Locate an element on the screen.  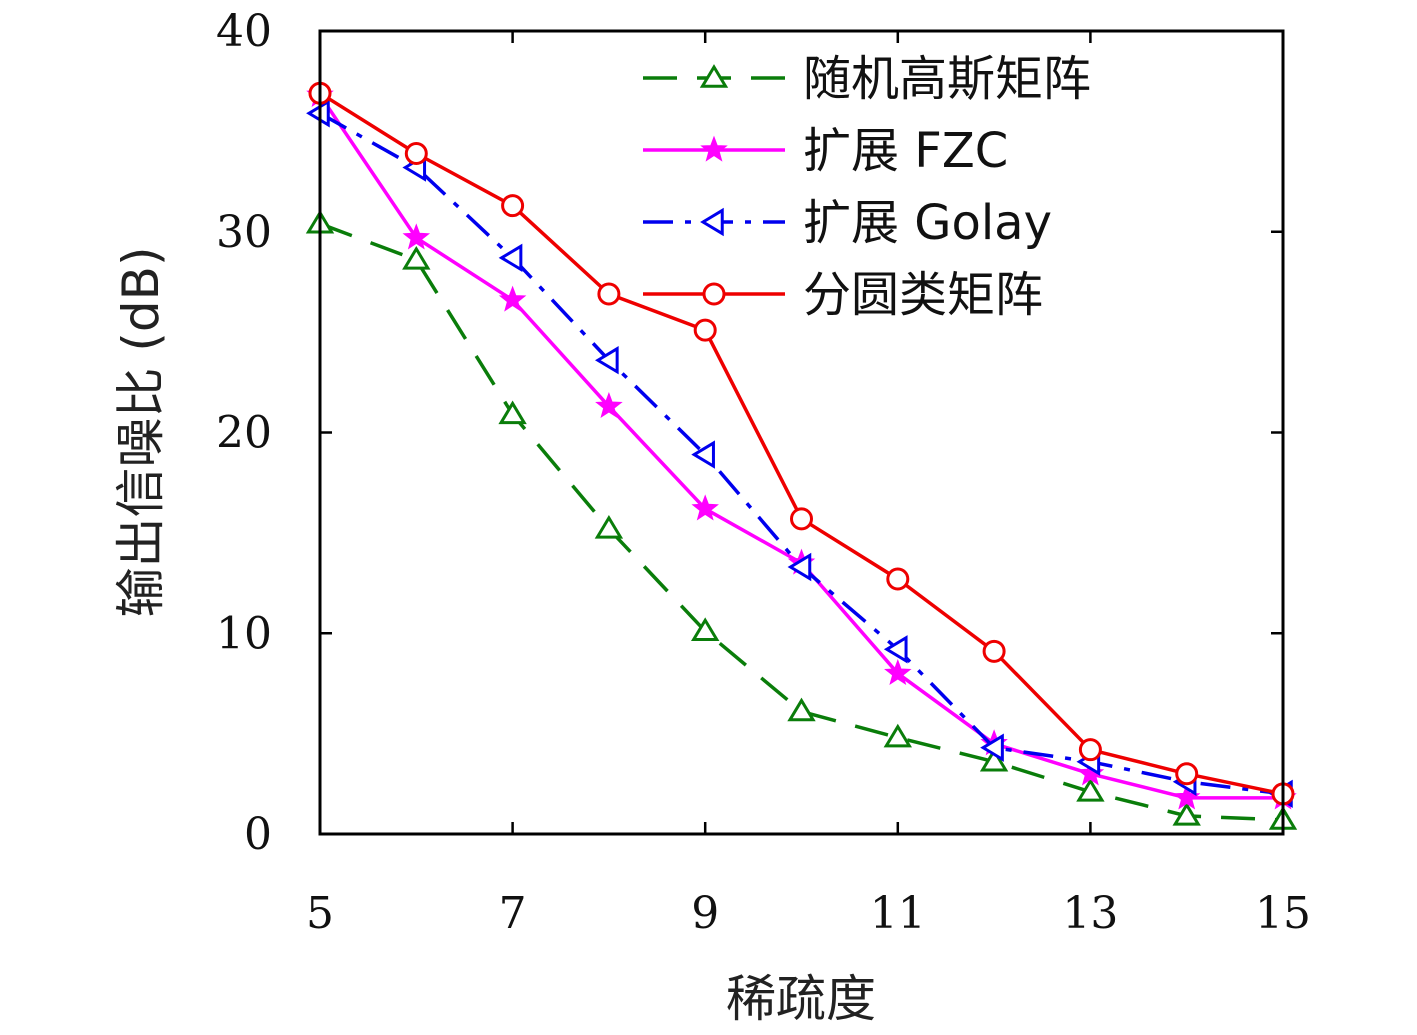
y-axis-title: 输出信噪比 (dB) is located at coordinates (141, 432).